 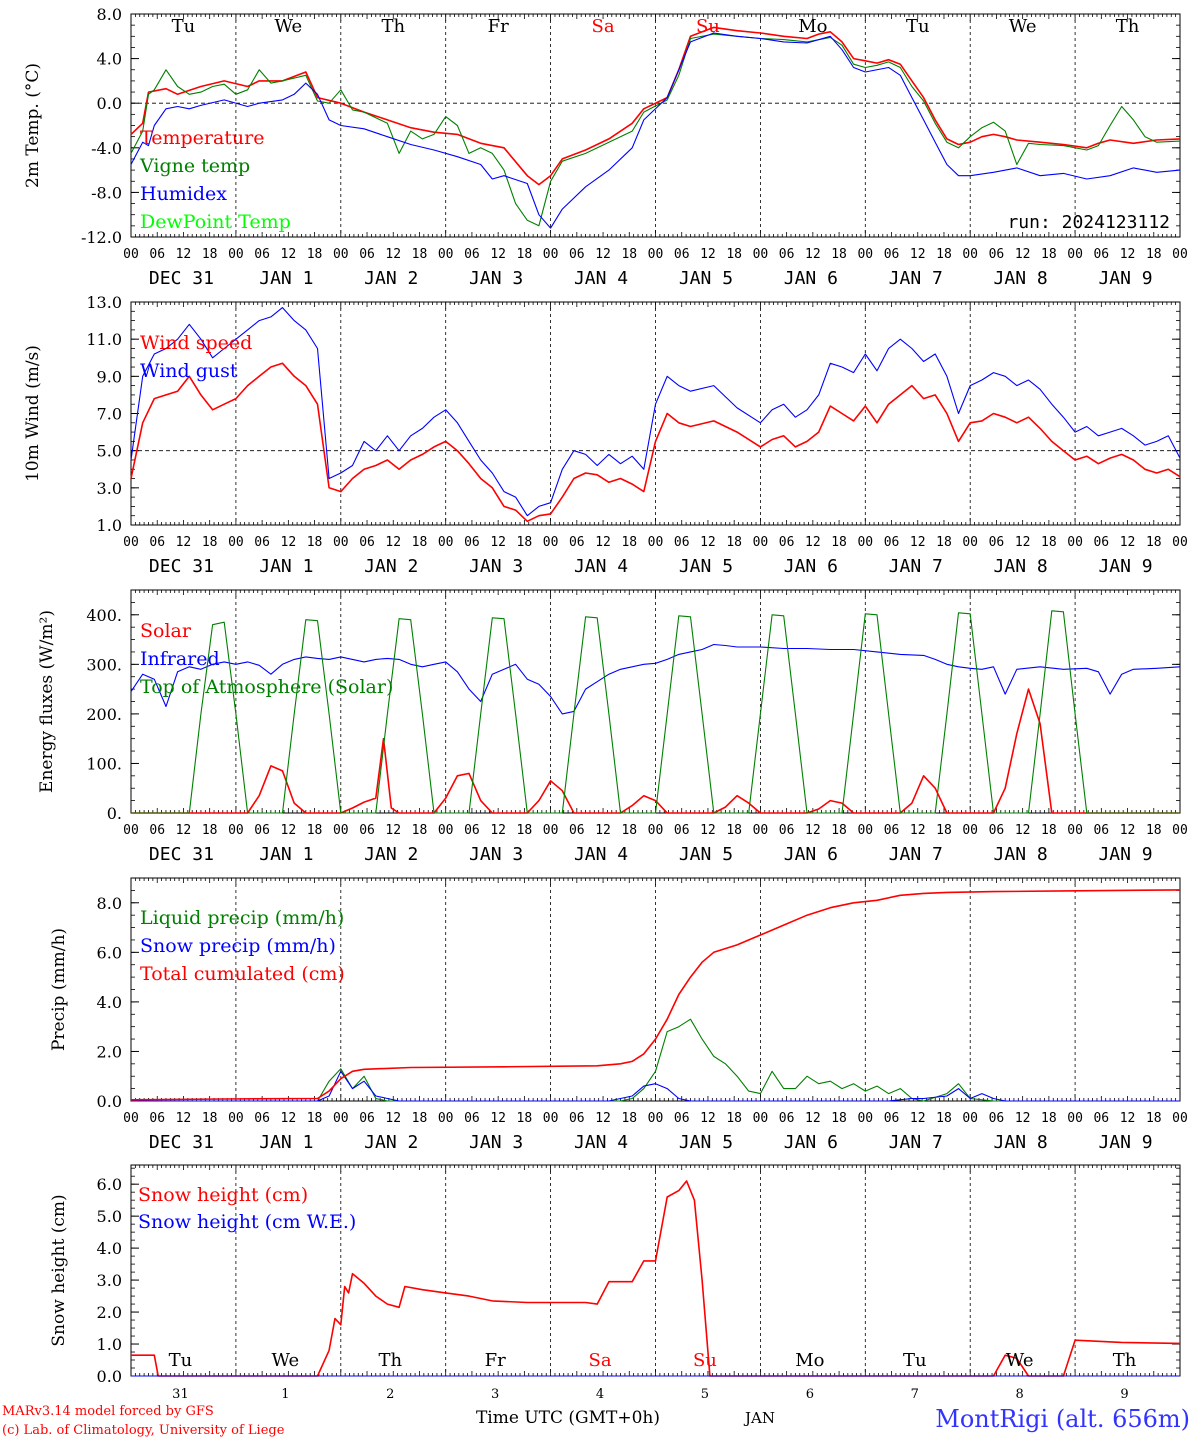 What do you see at coordinates (180, 1394) in the screenshot?
I see `day-number-label: 31` at bounding box center [180, 1394].